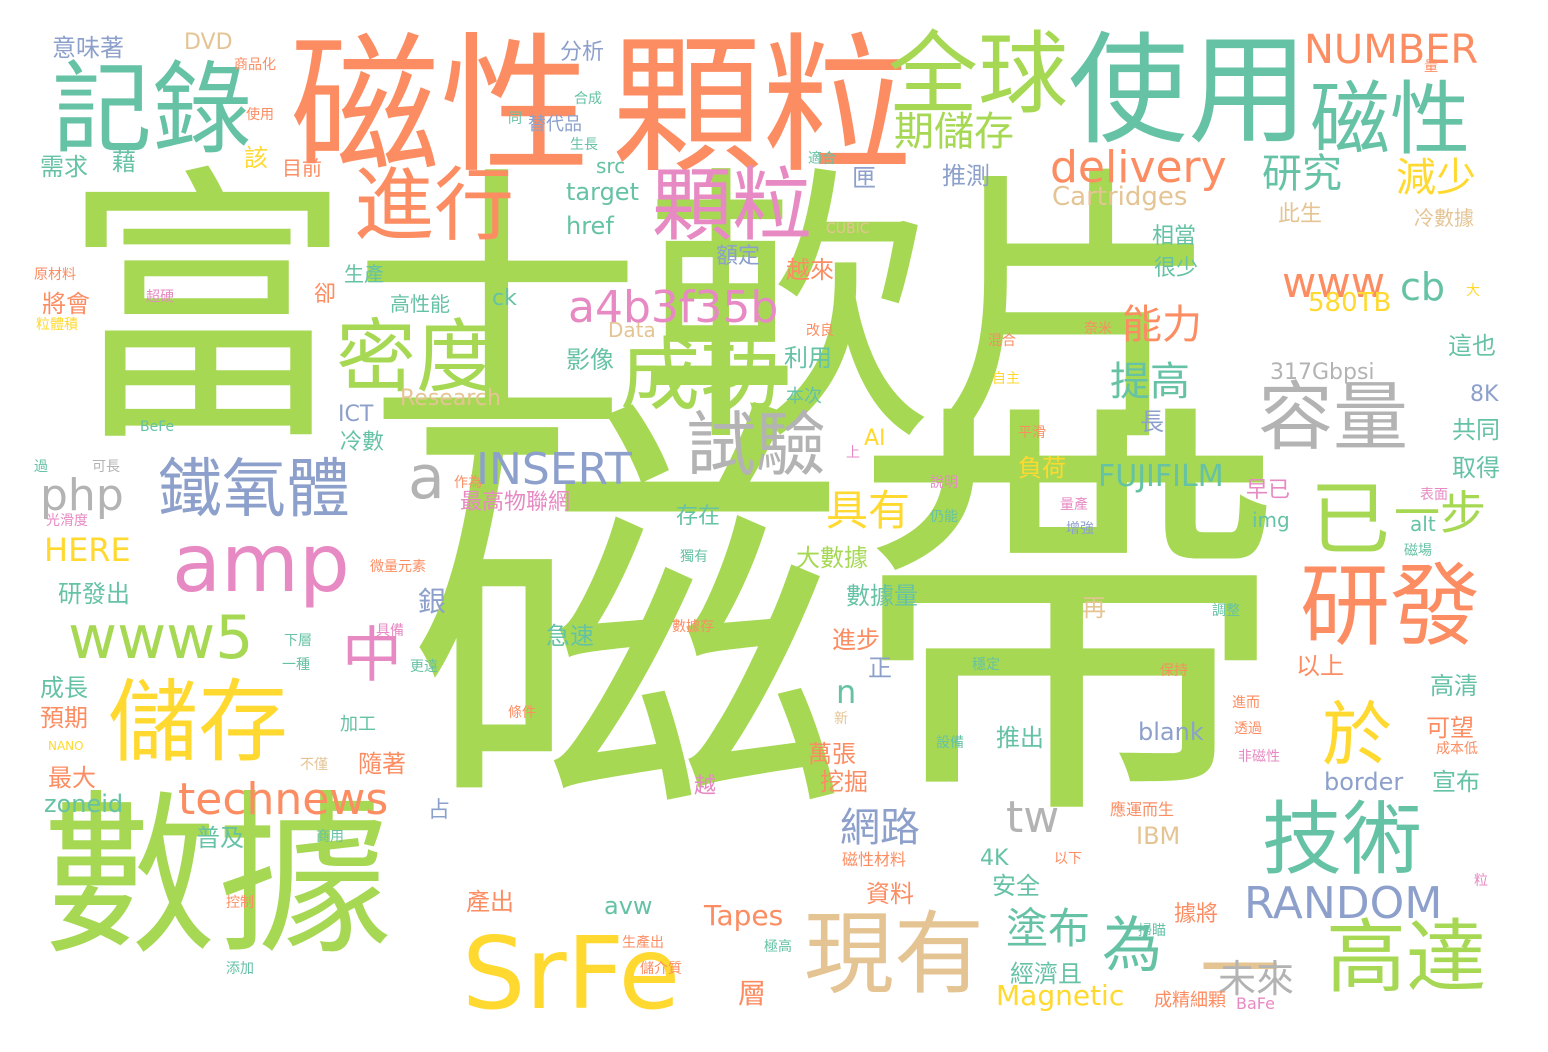 This screenshot has height=1052, width=1548. What do you see at coordinates (450, 398) in the screenshot?
I see `word-cloud-word: Research` at bounding box center [450, 398].